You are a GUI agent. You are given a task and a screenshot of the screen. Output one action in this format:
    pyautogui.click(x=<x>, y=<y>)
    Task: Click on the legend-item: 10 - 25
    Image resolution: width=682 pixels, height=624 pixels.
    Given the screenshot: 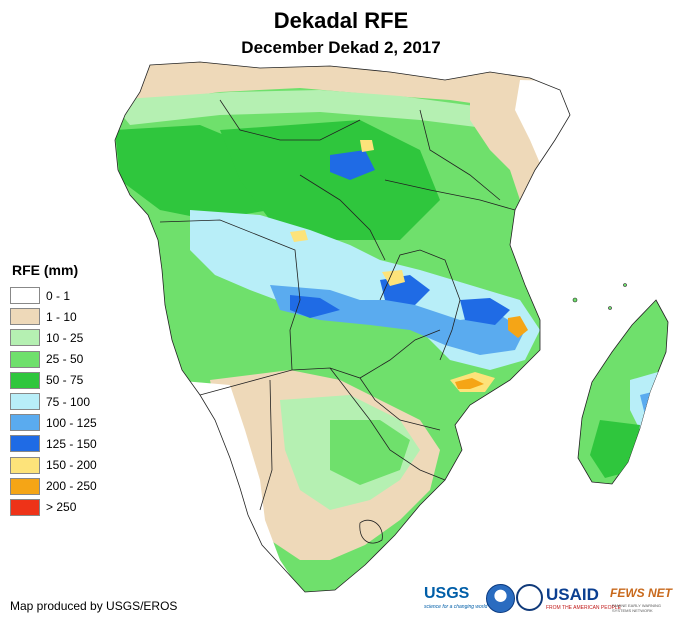 What is the action you would take?
    pyautogui.click(x=65, y=337)
    